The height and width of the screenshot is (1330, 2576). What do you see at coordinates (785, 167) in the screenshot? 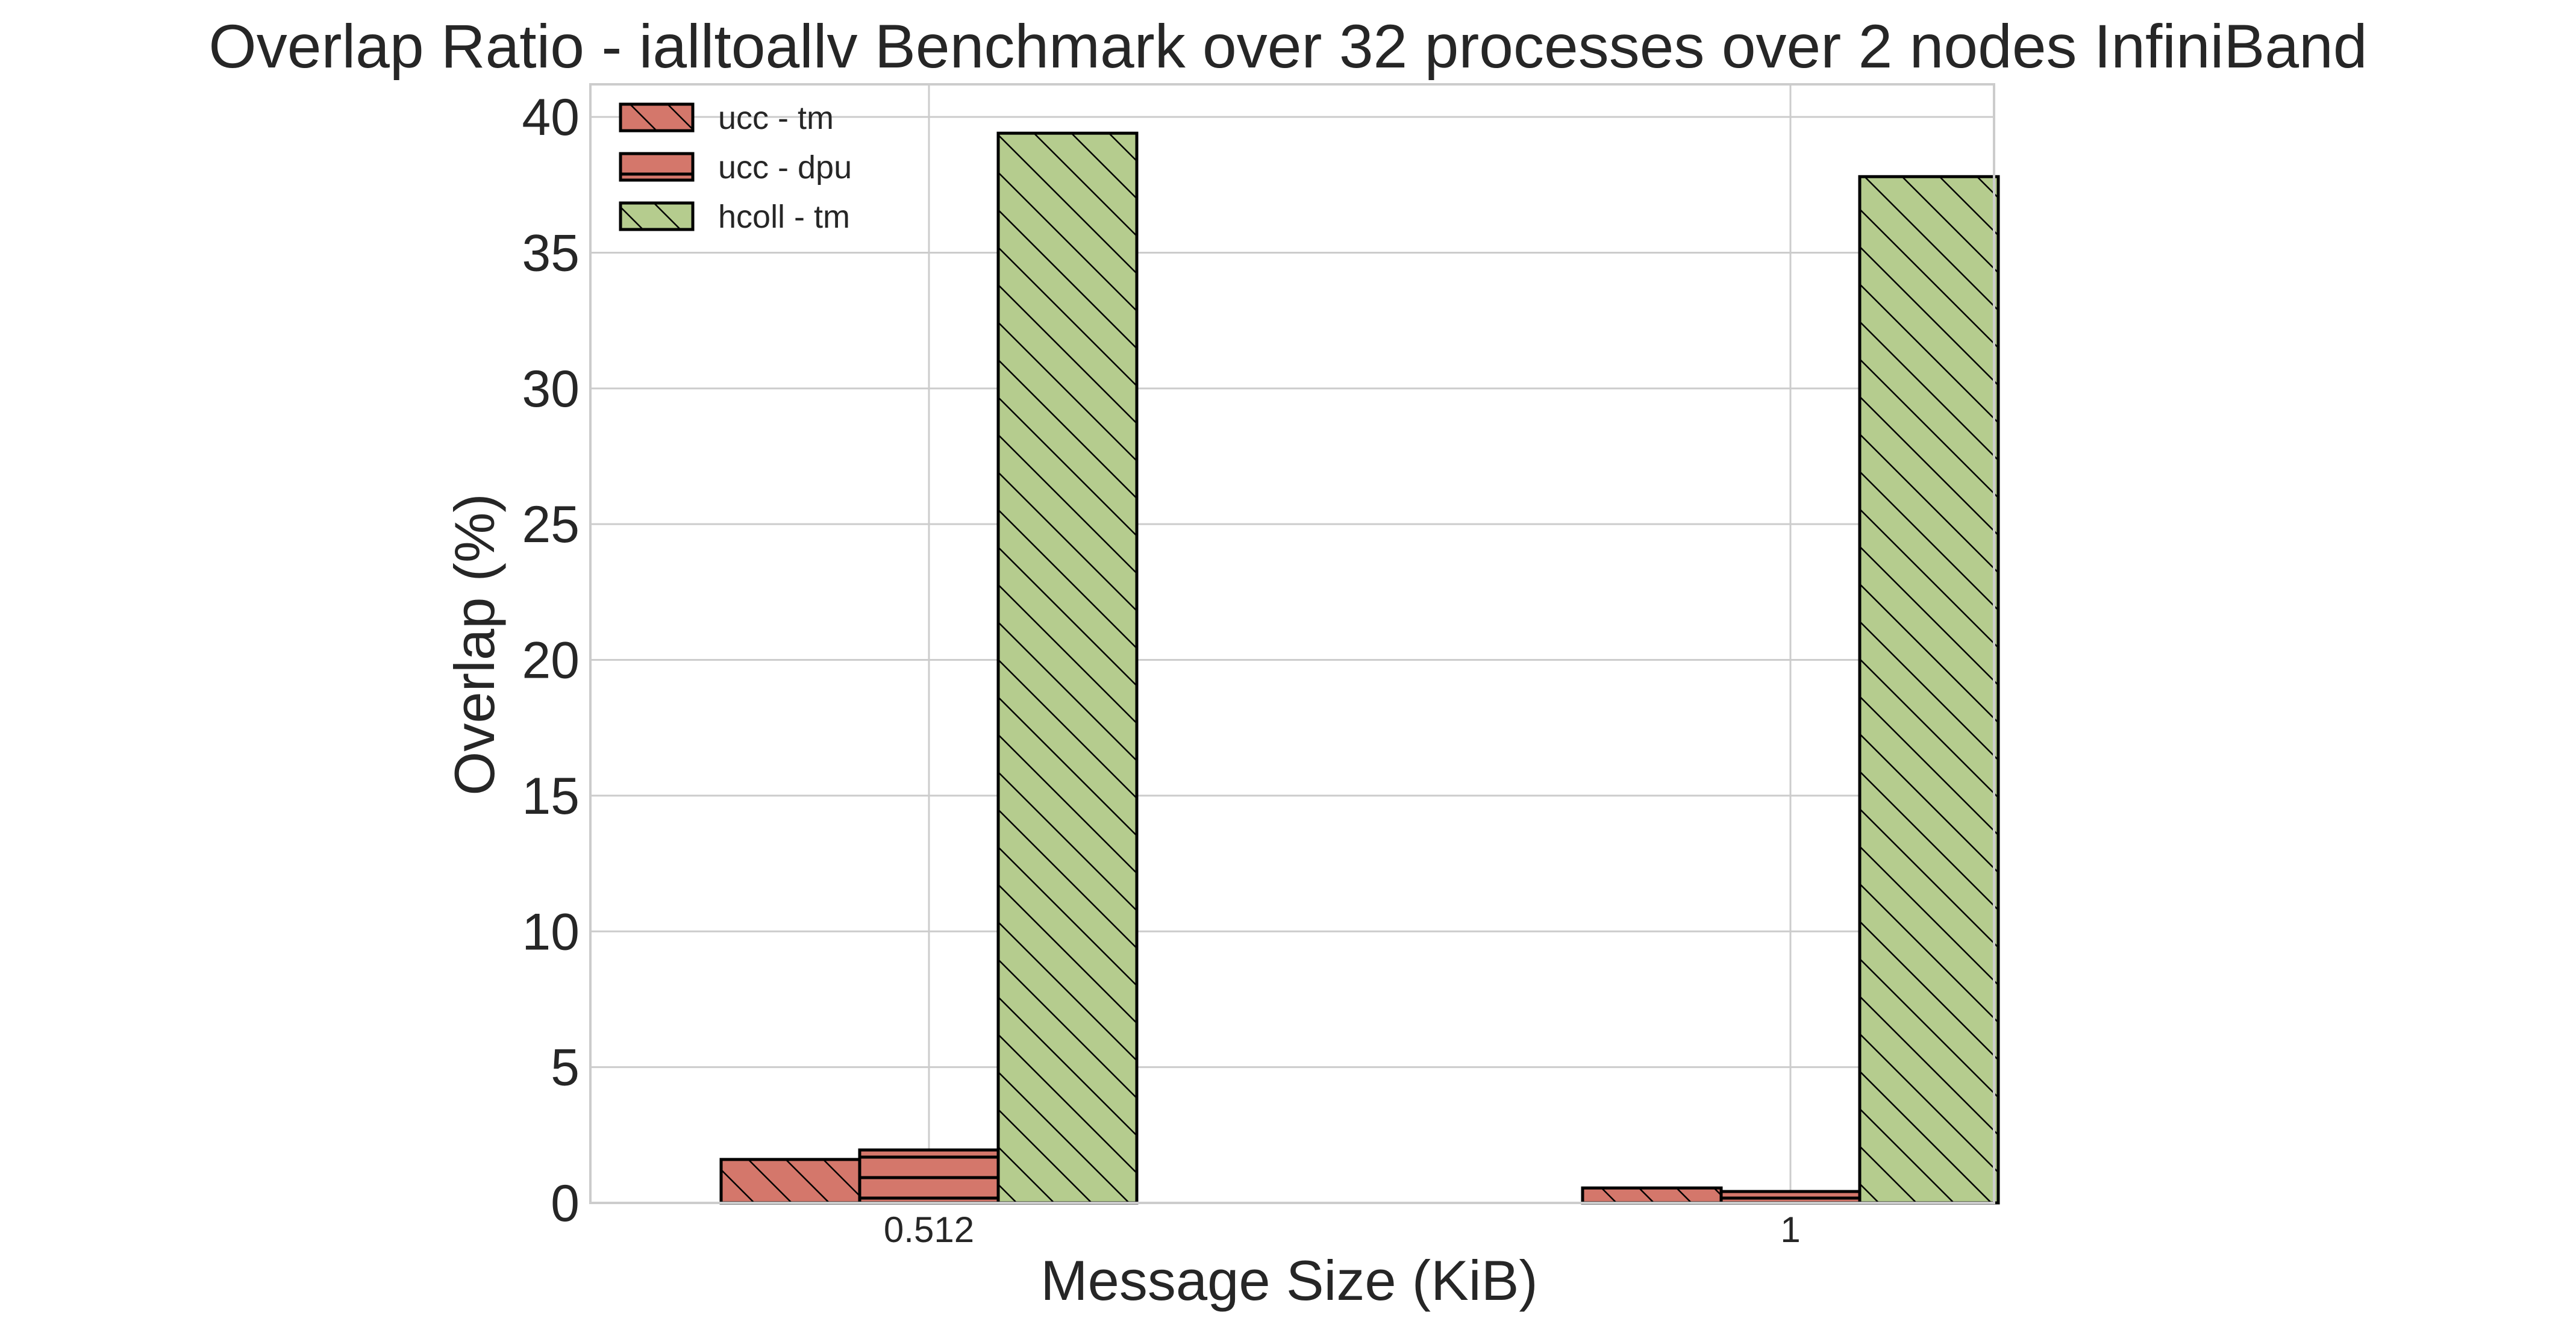
I see `legend-label: ucc - dpu` at bounding box center [785, 167].